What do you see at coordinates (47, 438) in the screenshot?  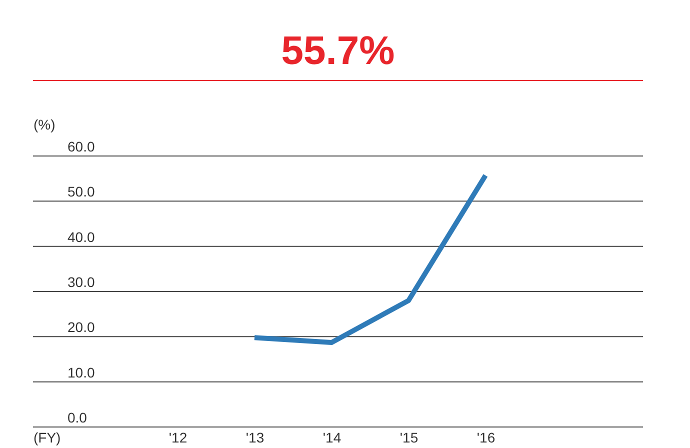 I see `x-axis-title: (FY)` at bounding box center [47, 438].